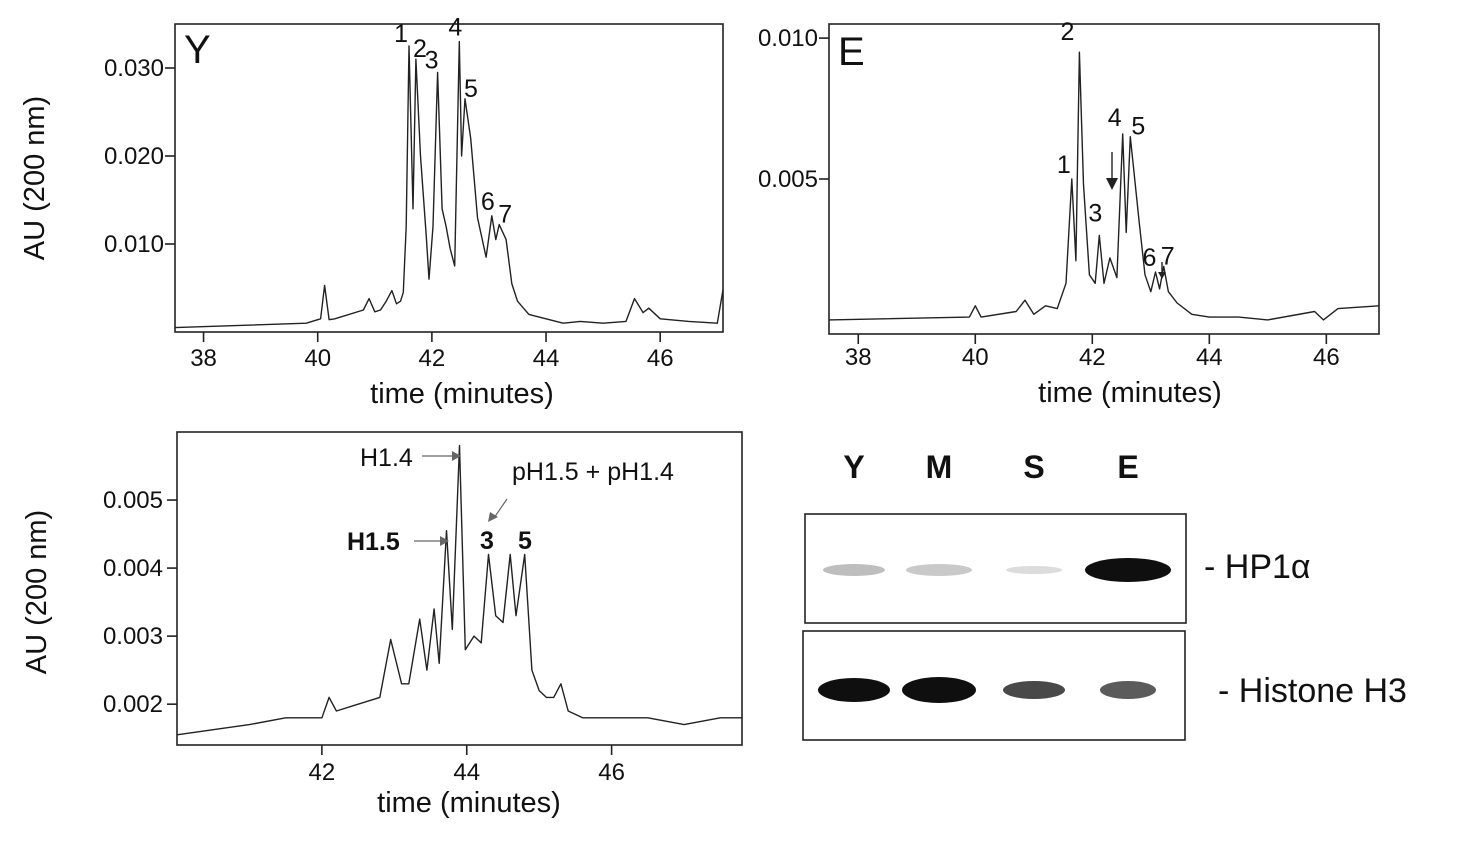 The width and height of the screenshot is (1459, 844). I want to click on y-tick-label-1: 0.010, so click(788, 38).